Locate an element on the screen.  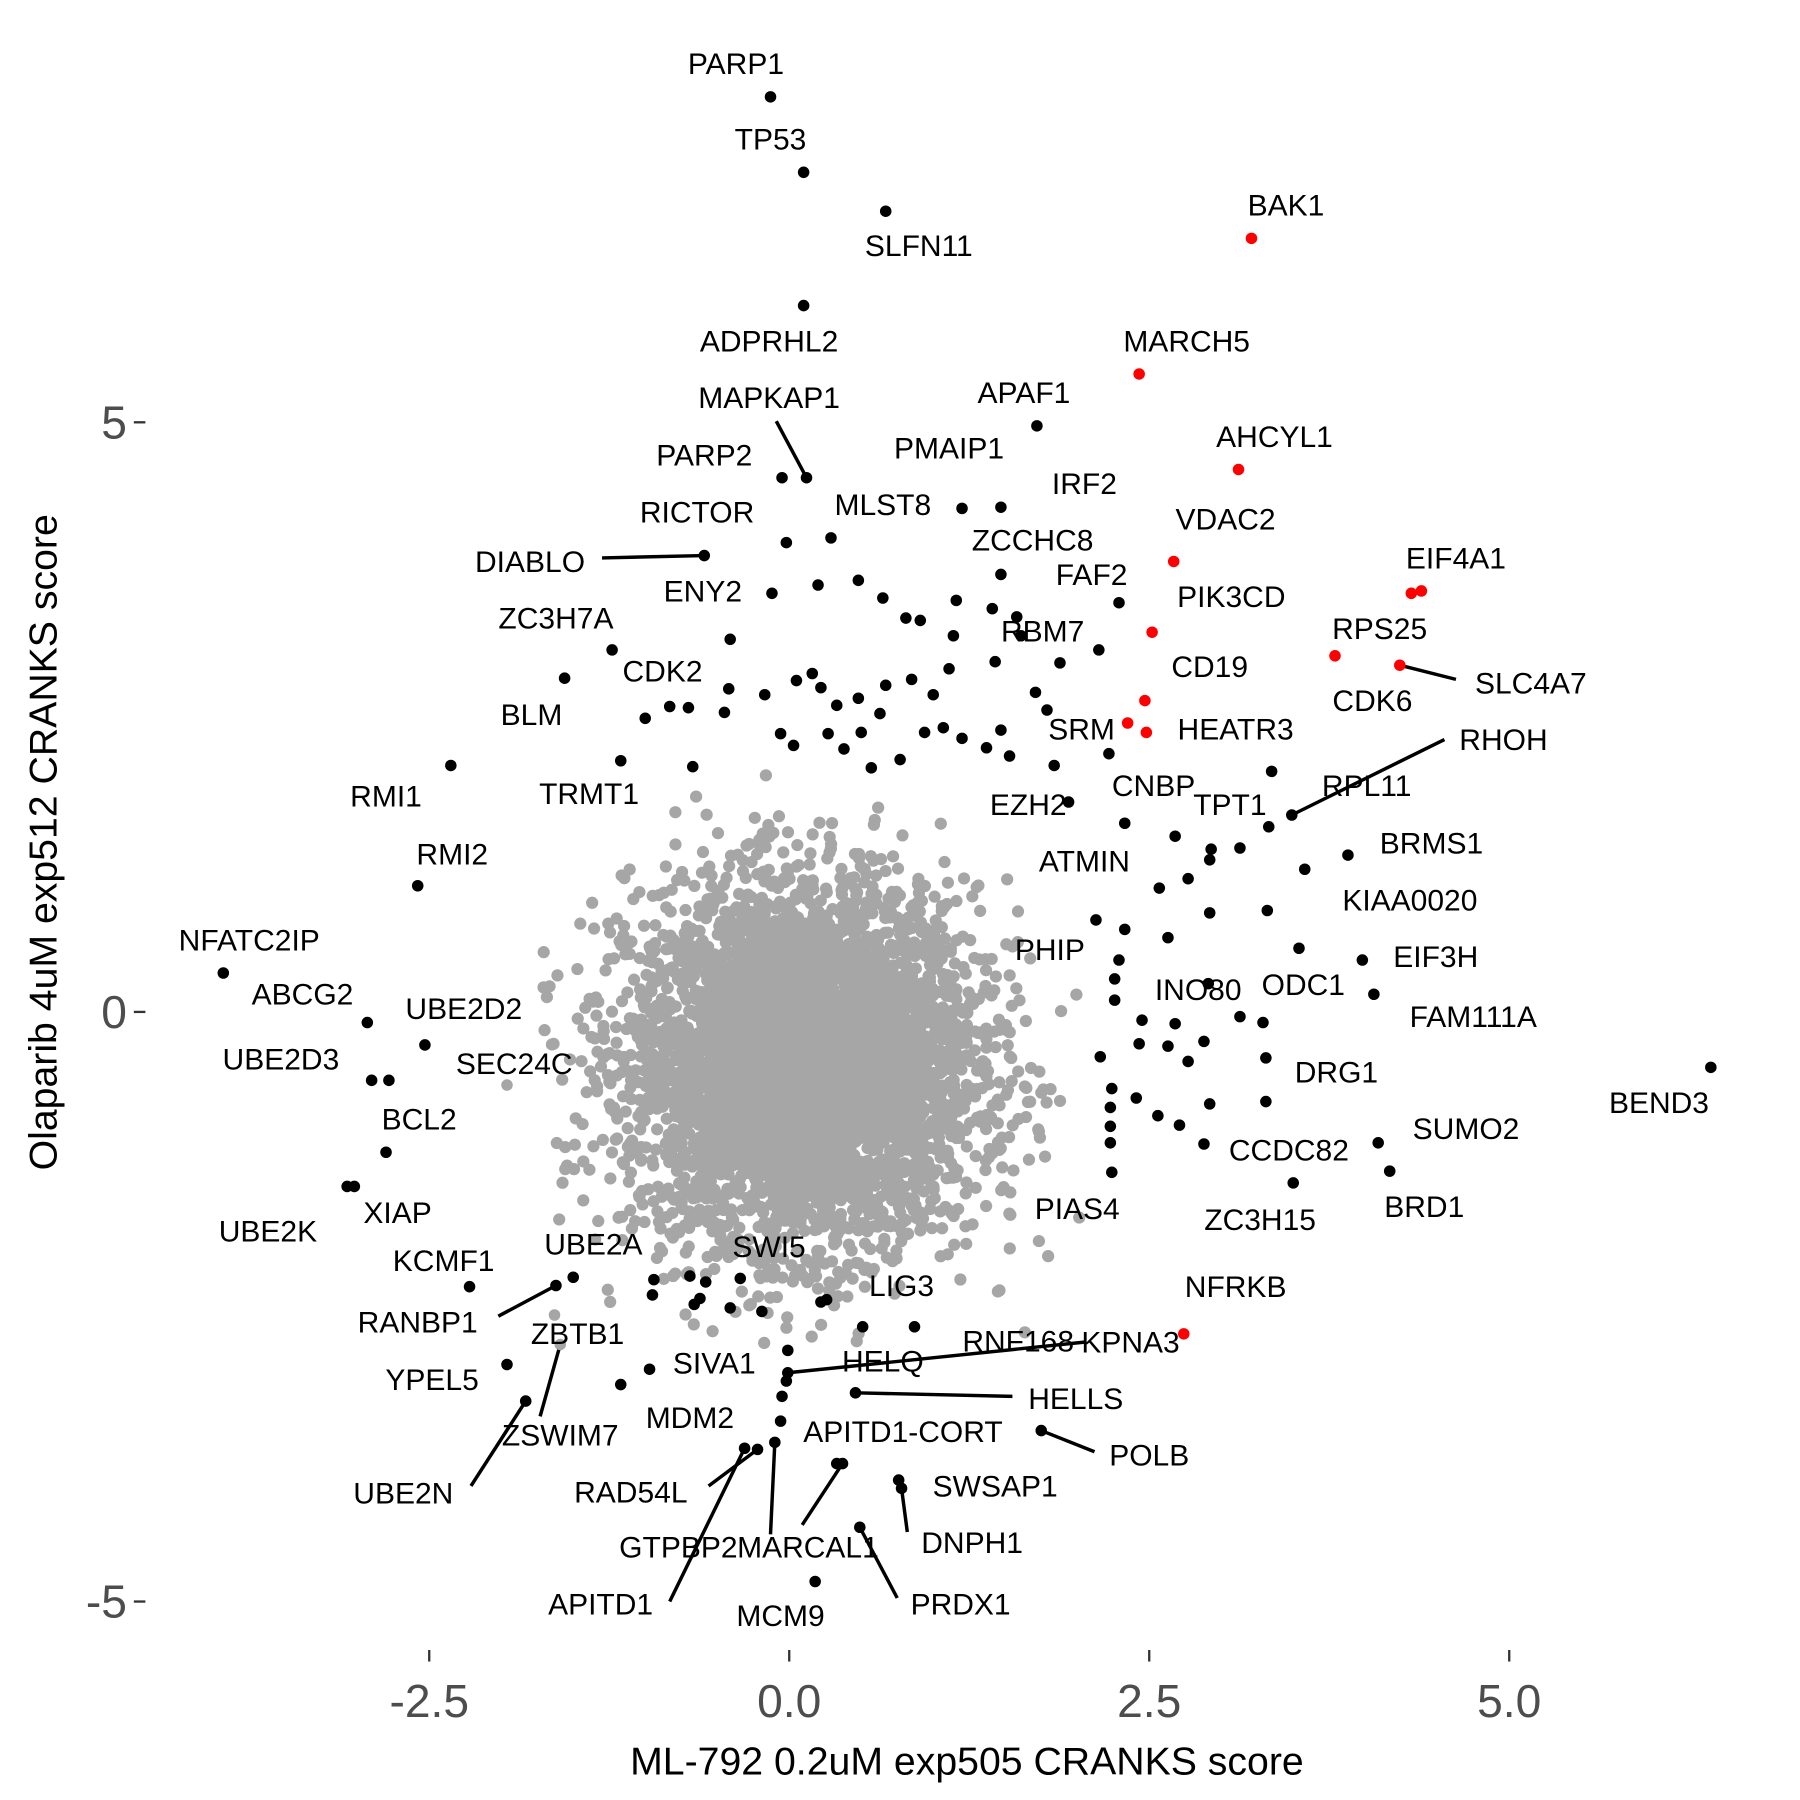
leader-line-polb is located at coordinates (1068, 1441).